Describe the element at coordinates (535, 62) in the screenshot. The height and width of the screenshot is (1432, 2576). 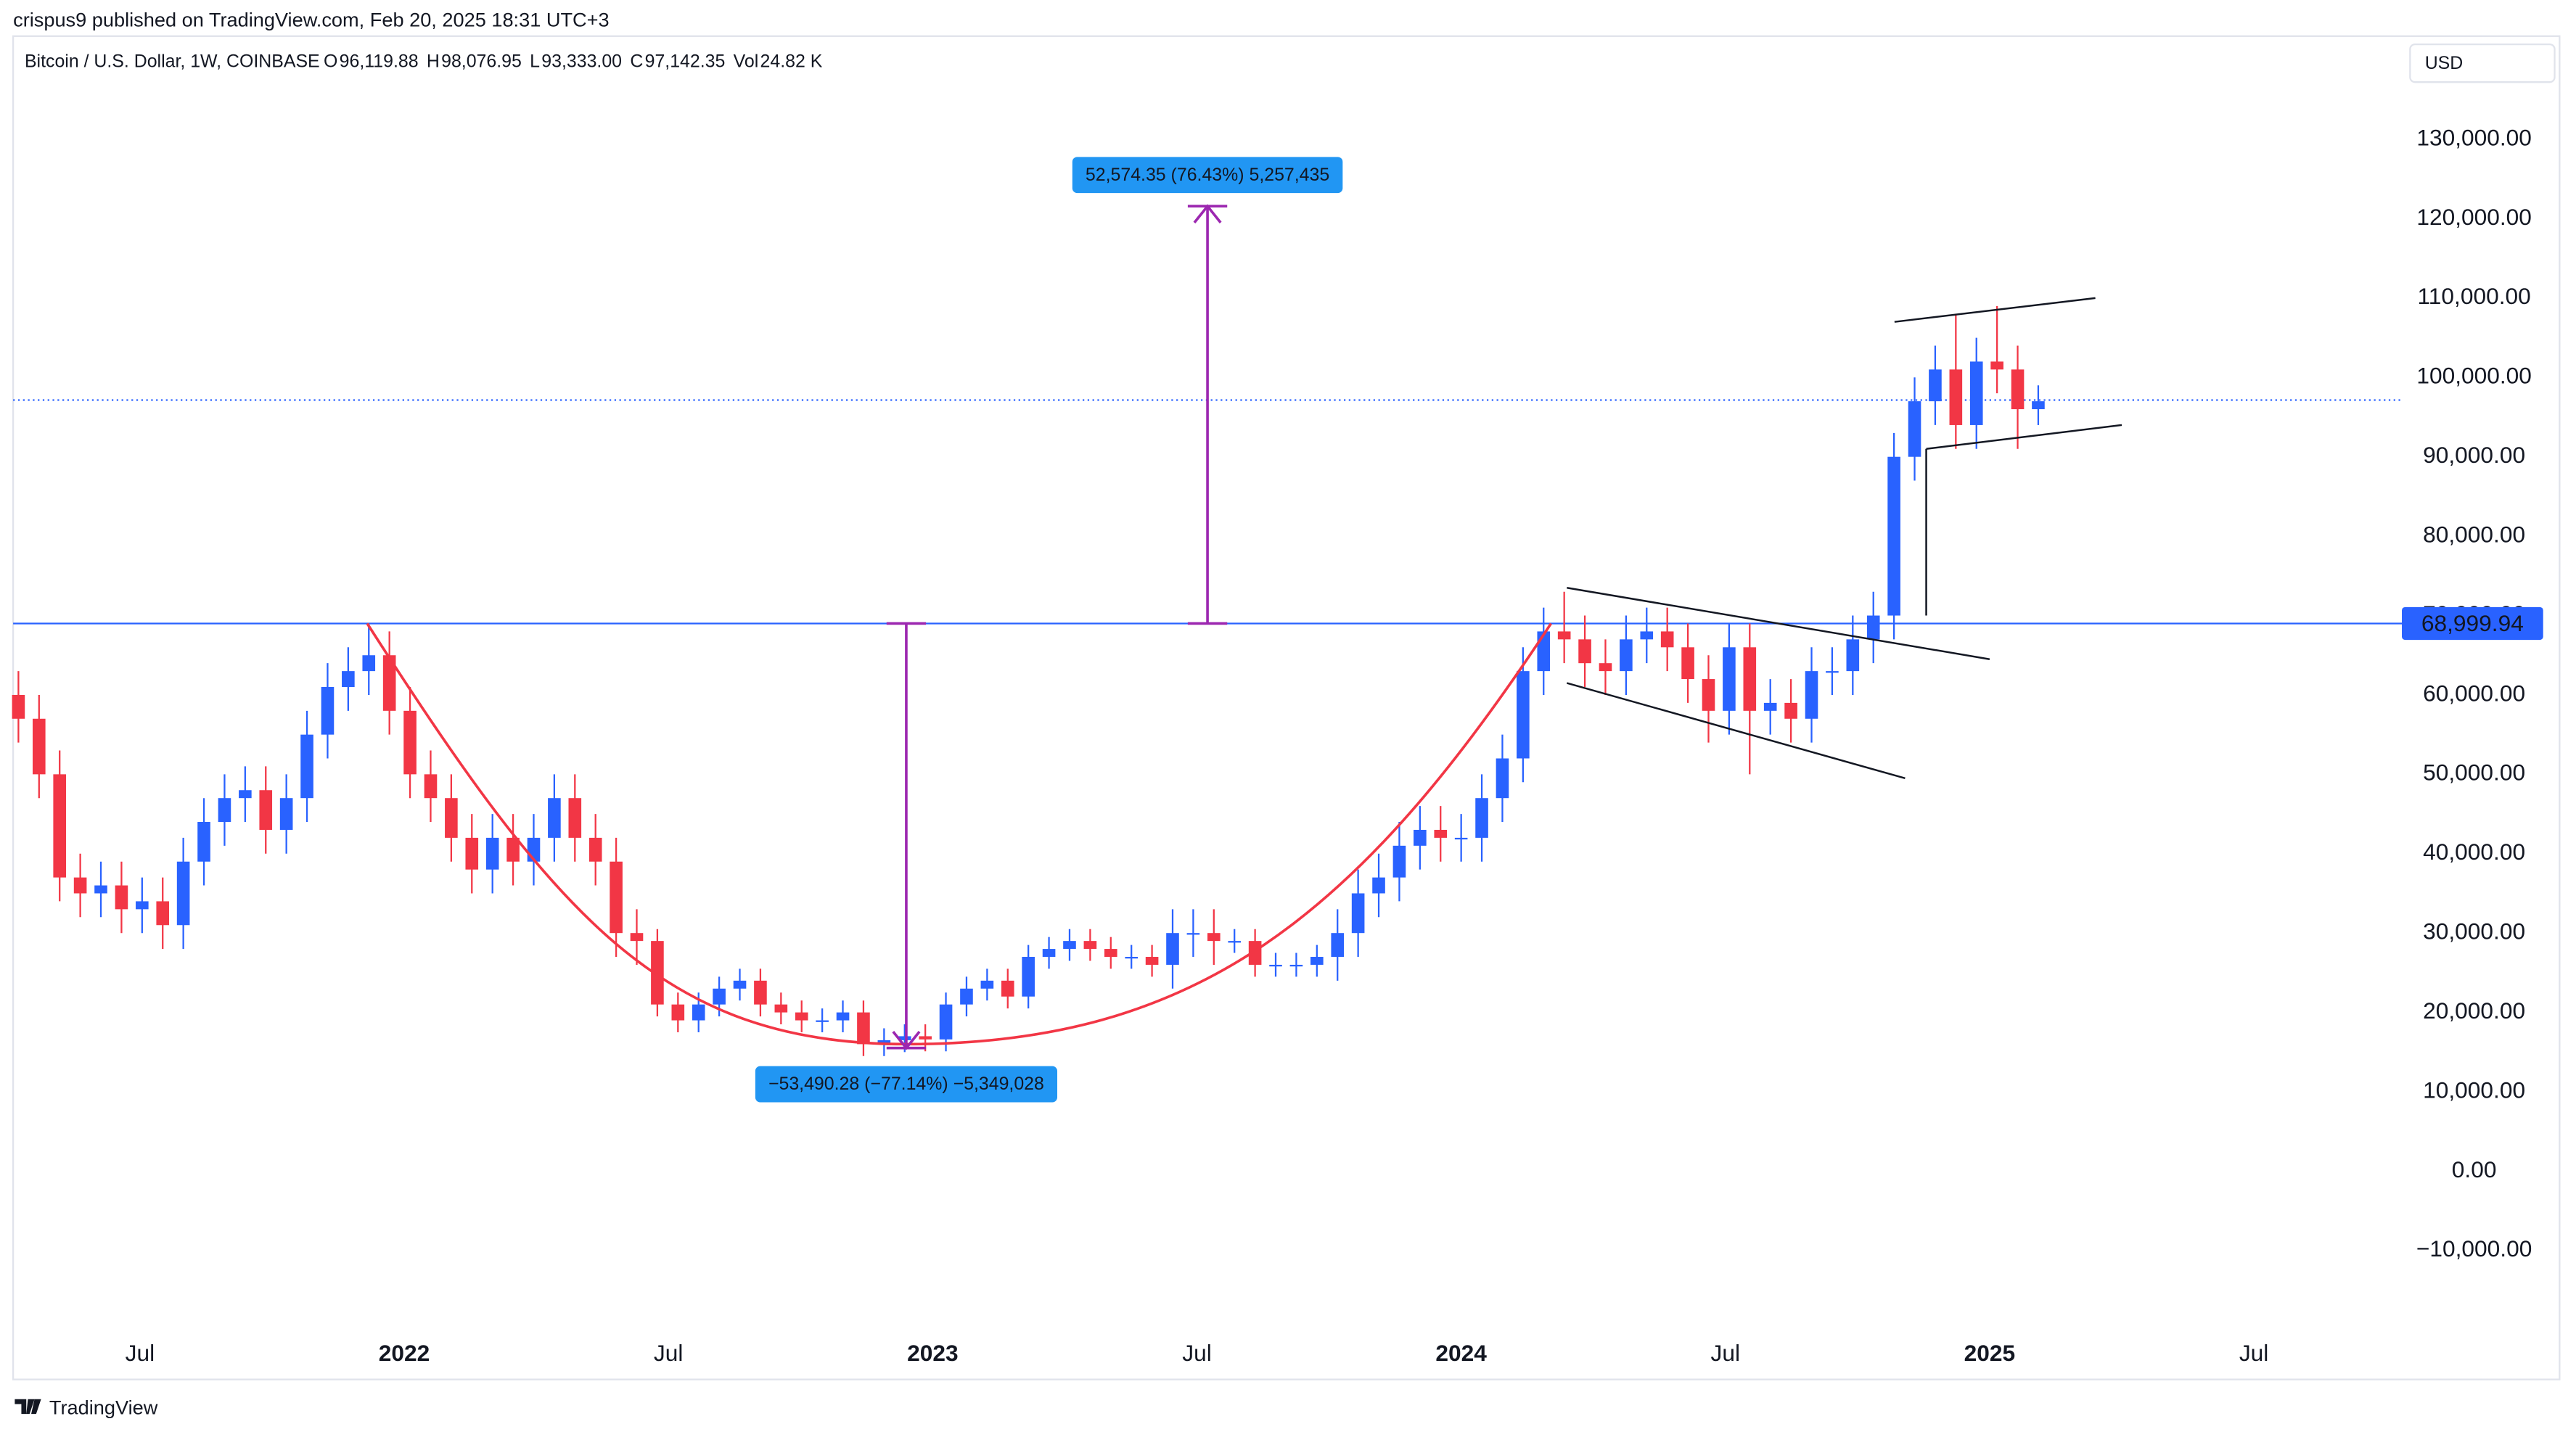
I see `ohlc-key: L` at that location.